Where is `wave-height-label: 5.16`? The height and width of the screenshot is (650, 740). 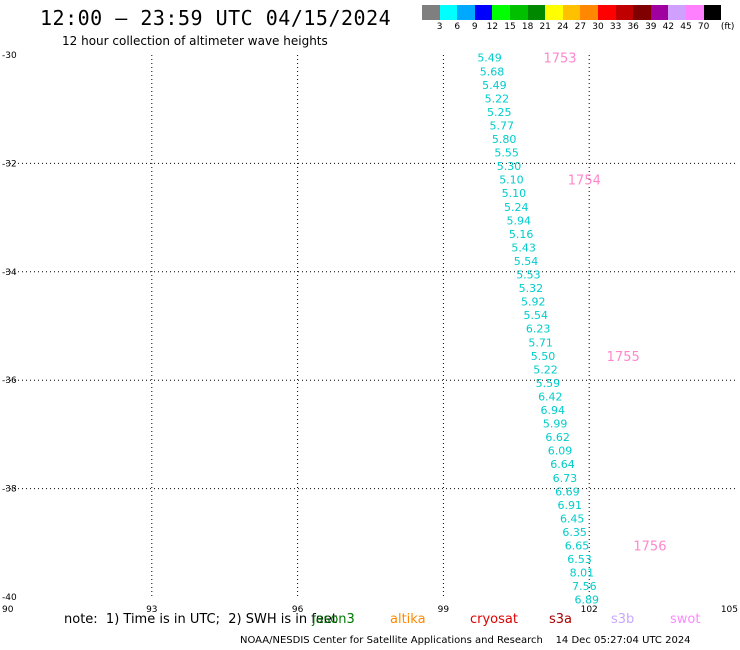
wave-height-label: 5.16 is located at coordinates (521, 234).